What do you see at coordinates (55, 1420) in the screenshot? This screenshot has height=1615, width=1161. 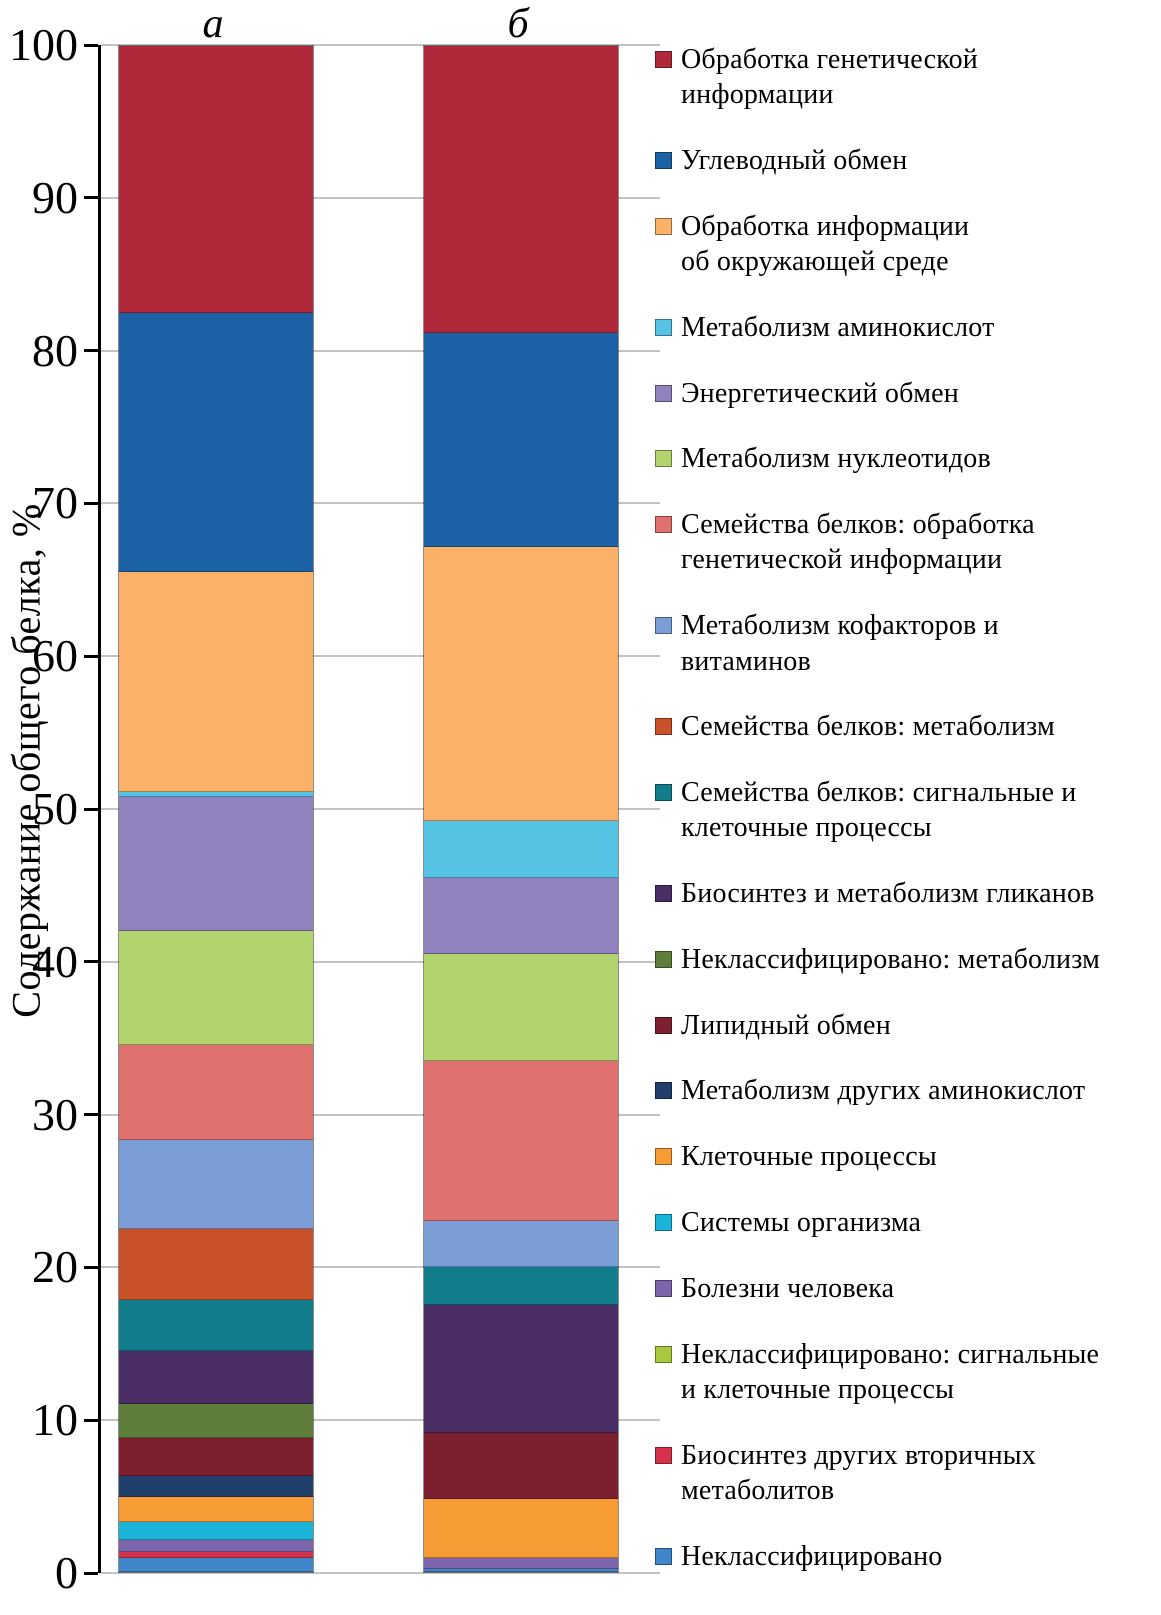 I see `tick-label-10: 10` at bounding box center [55, 1420].